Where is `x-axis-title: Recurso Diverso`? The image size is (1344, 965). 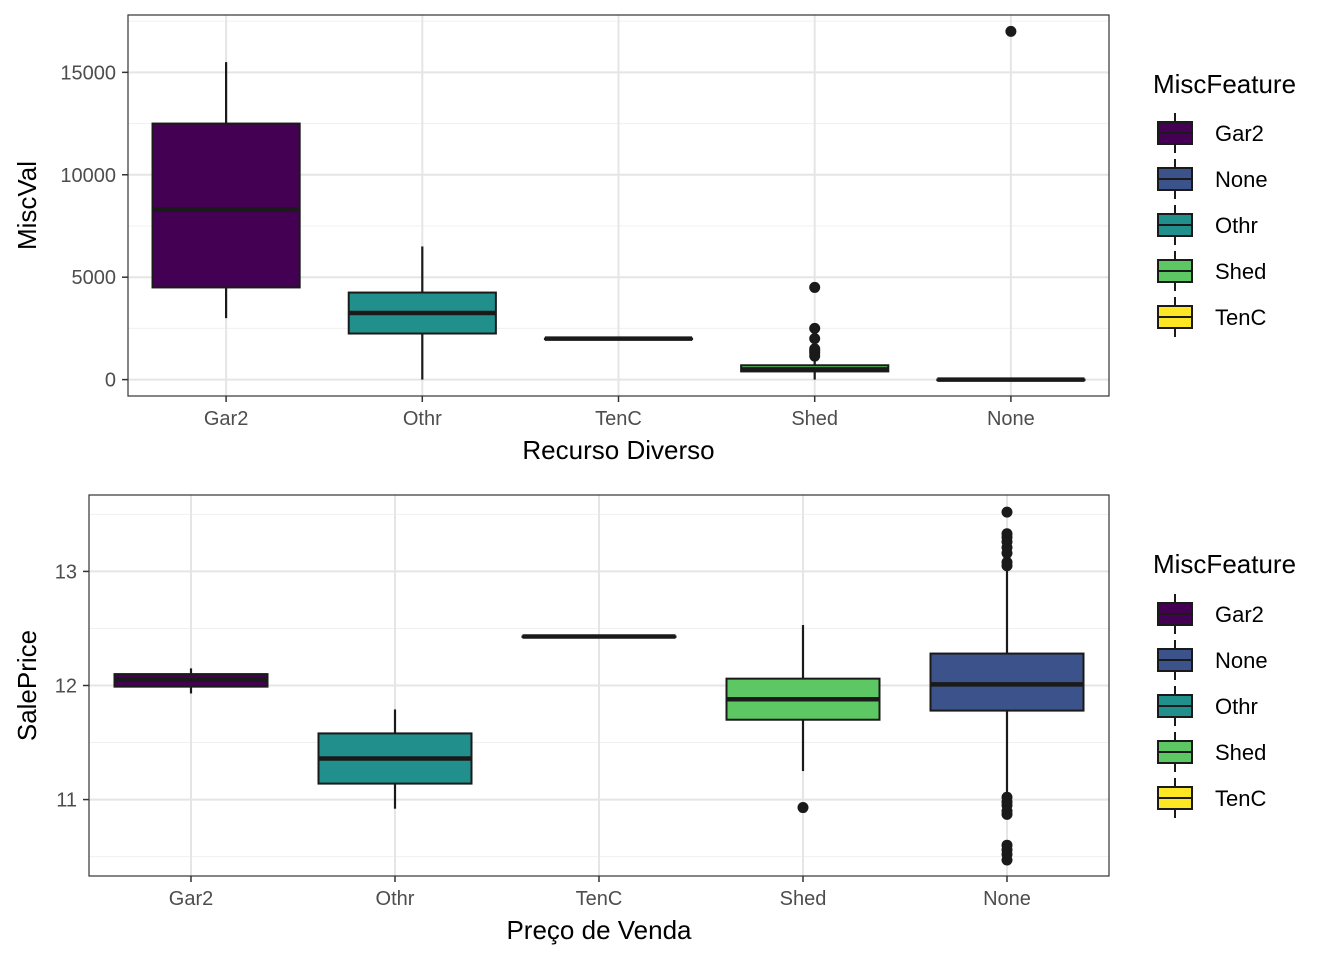
x-axis-title: Recurso Diverso is located at coordinates (618, 450).